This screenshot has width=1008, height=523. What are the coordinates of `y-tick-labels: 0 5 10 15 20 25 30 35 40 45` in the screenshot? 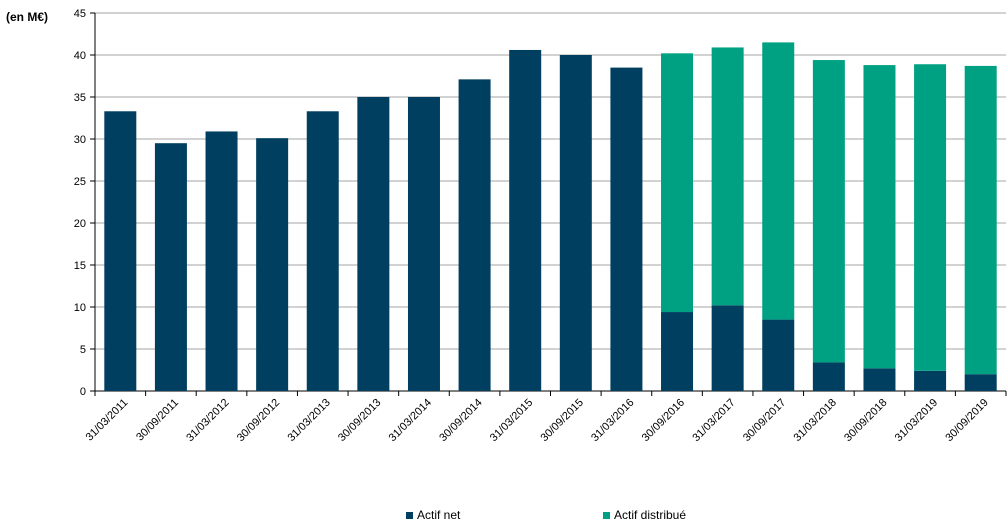 It's located at (80, 203).